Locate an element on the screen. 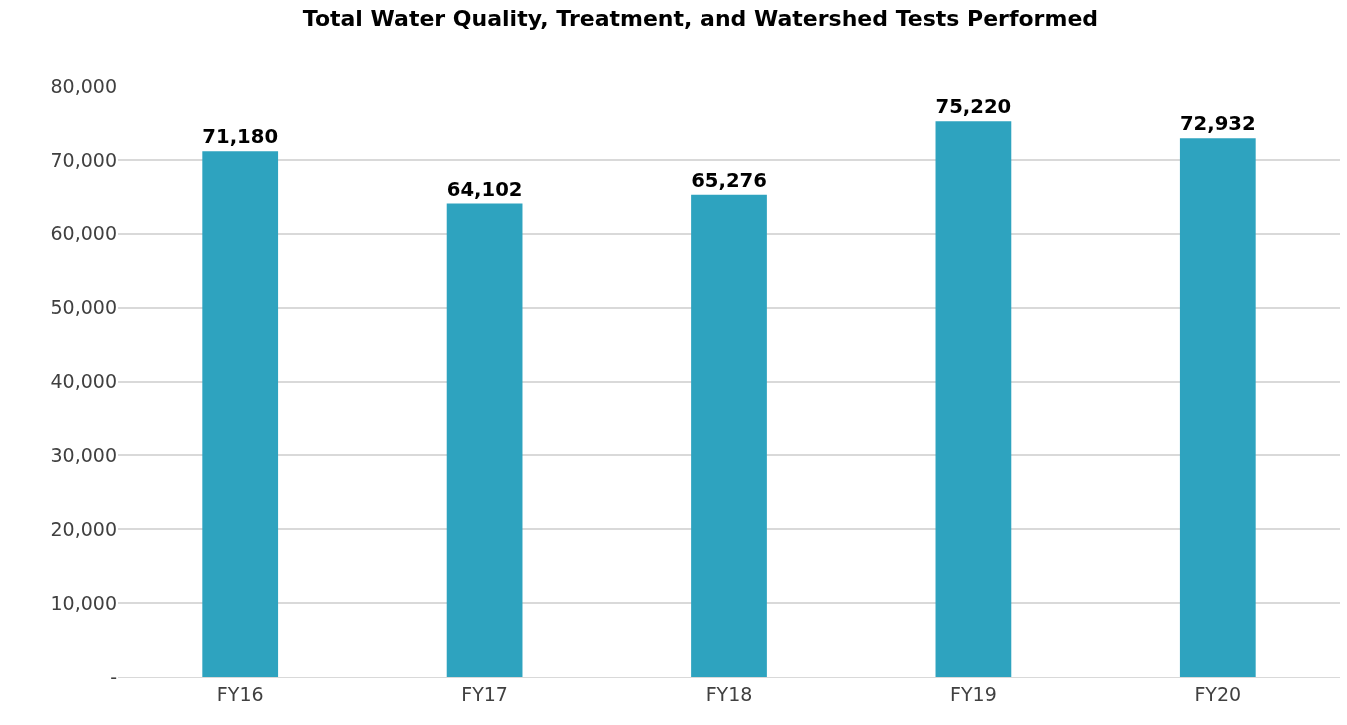  y-tick-label: 80,000 is located at coordinates (83, 85).